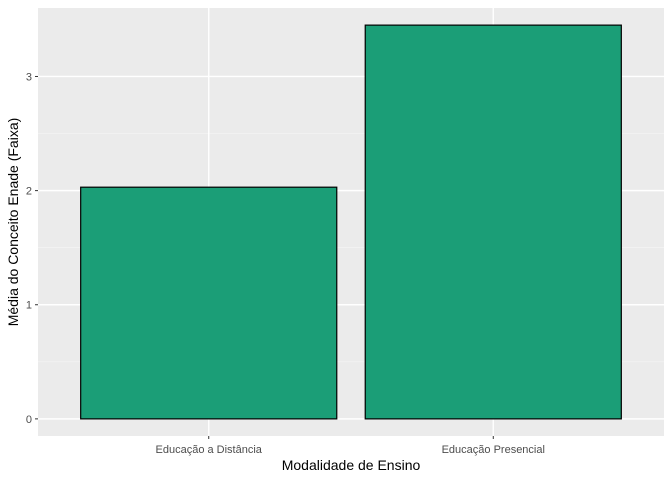 The image size is (672, 480). I want to click on y-tick-label: 2, so click(29, 192).